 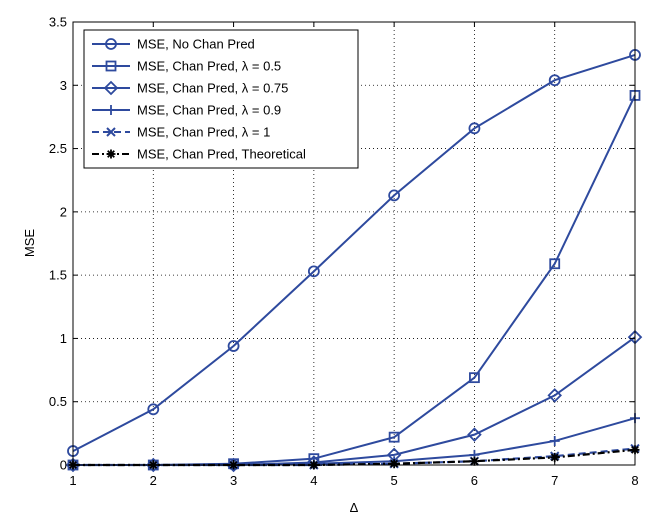 What do you see at coordinates (58, 401) in the screenshot?
I see `y-tick-label: 0.5` at bounding box center [58, 401].